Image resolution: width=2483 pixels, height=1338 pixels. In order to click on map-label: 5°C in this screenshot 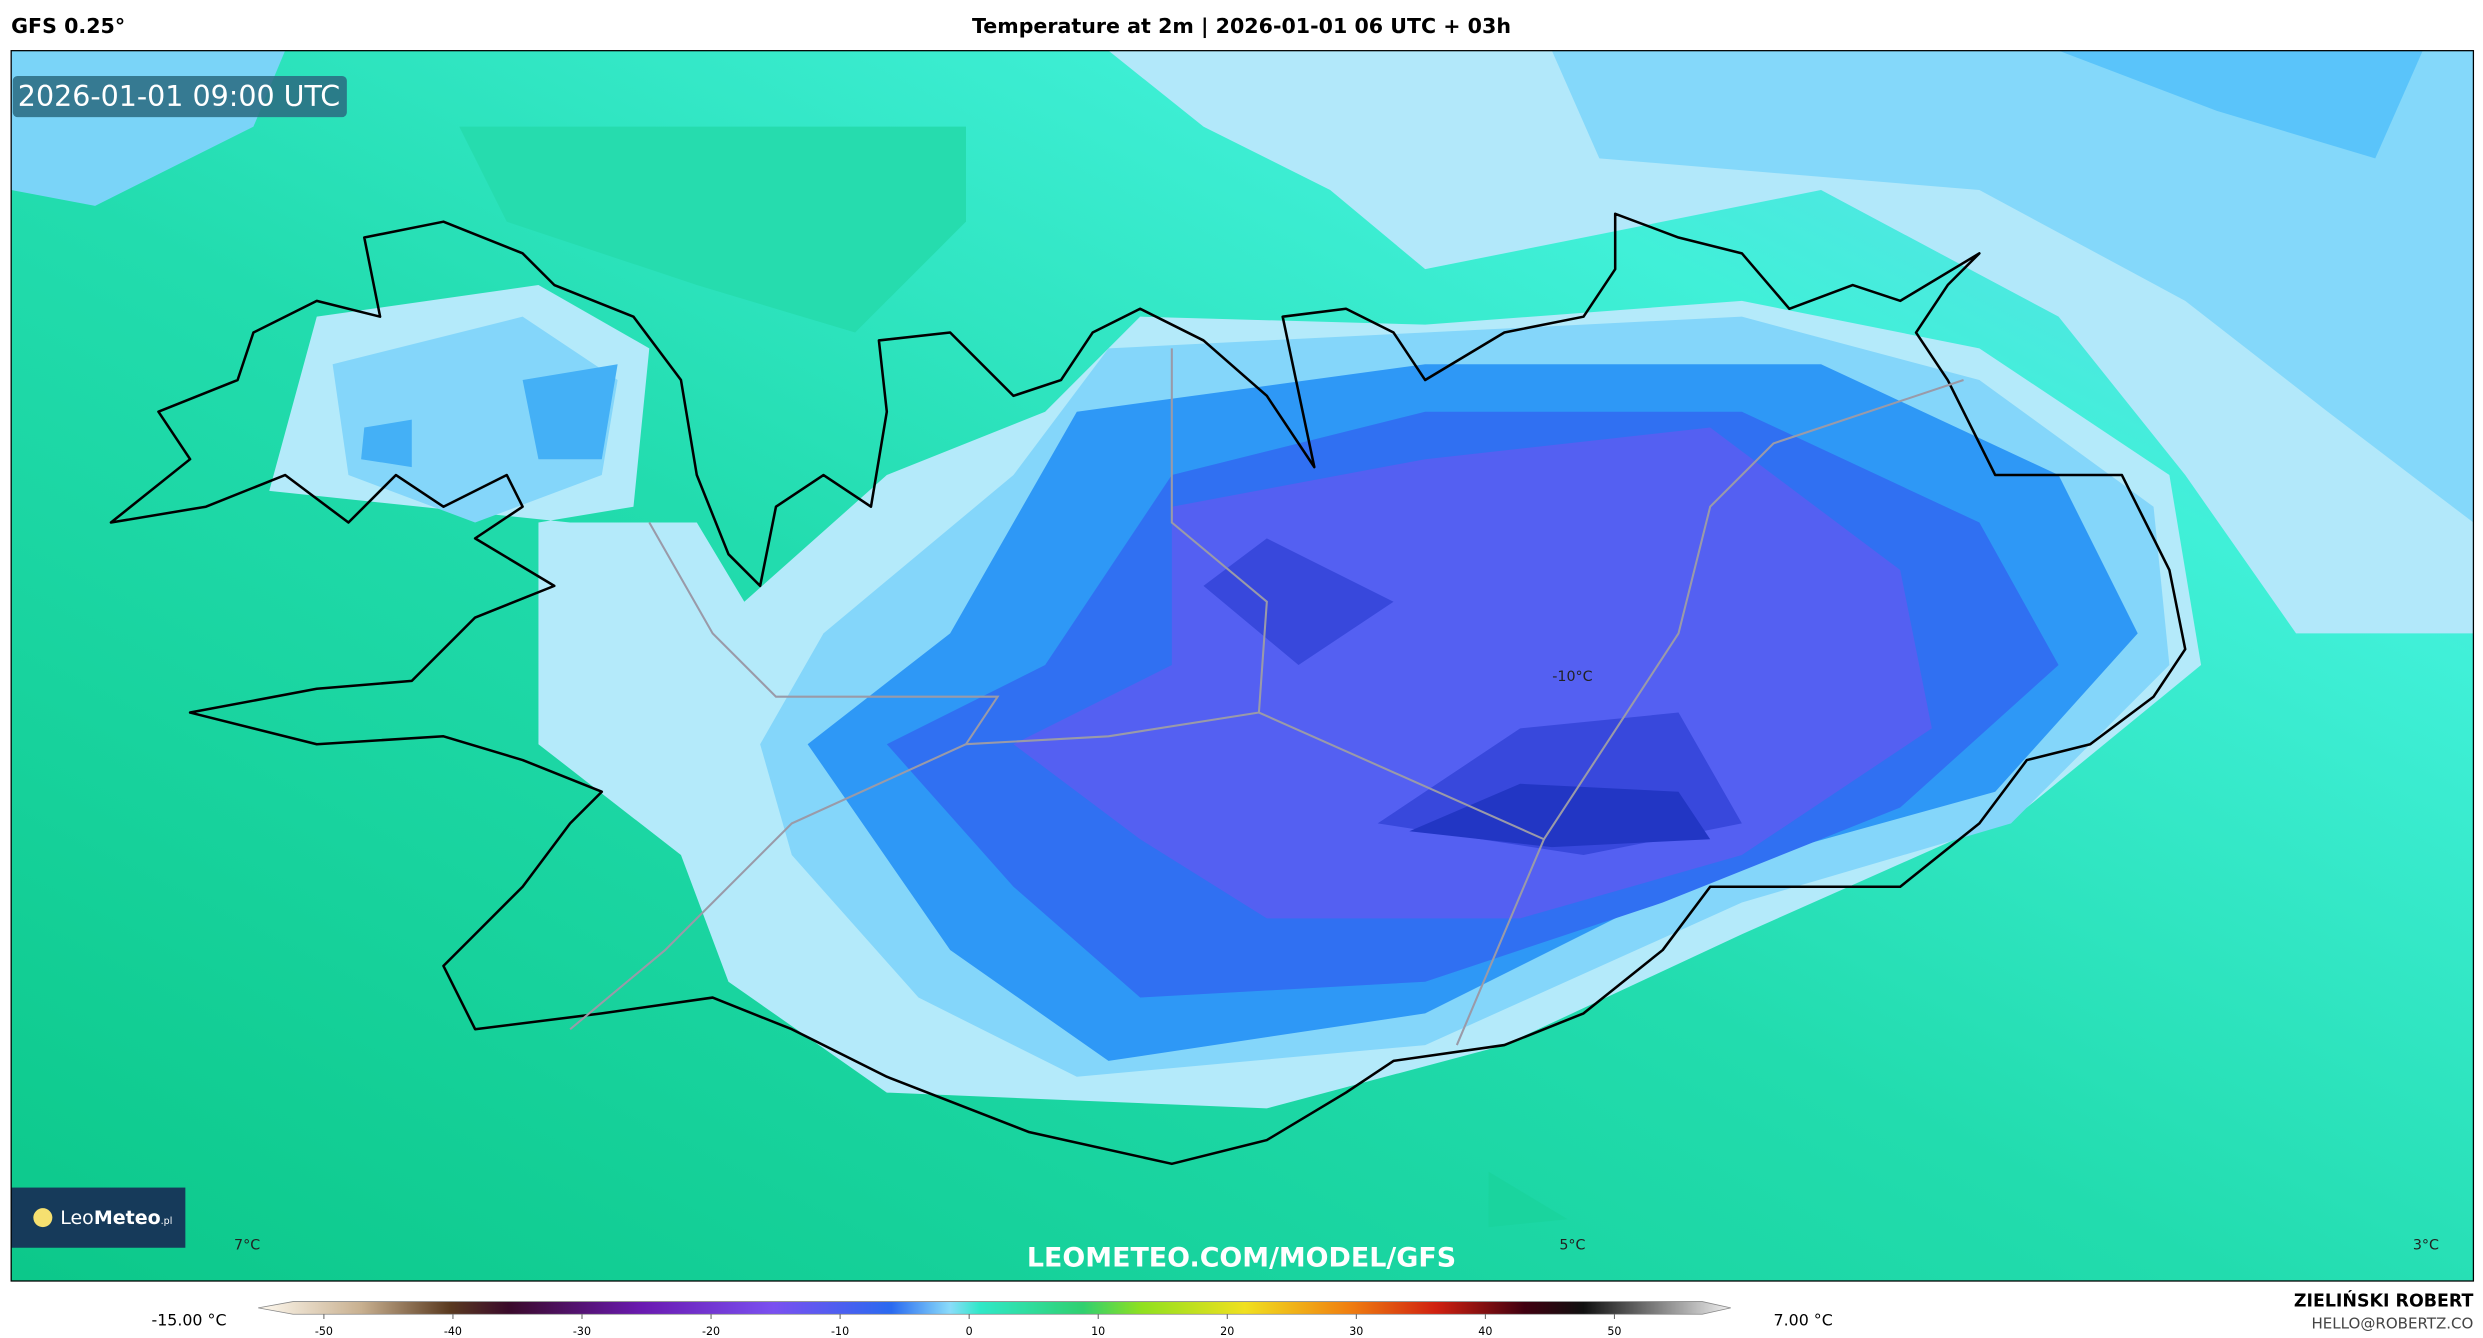, I will do `click(1572, 1245)`.